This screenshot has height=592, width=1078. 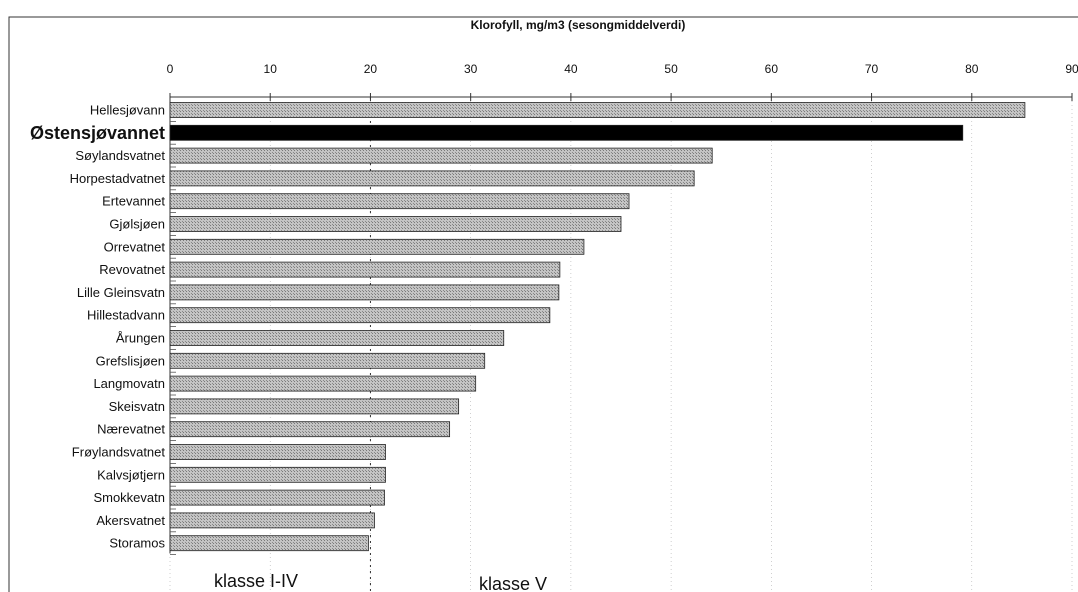 I want to click on category-label: Grefslisjøen, so click(x=130, y=360).